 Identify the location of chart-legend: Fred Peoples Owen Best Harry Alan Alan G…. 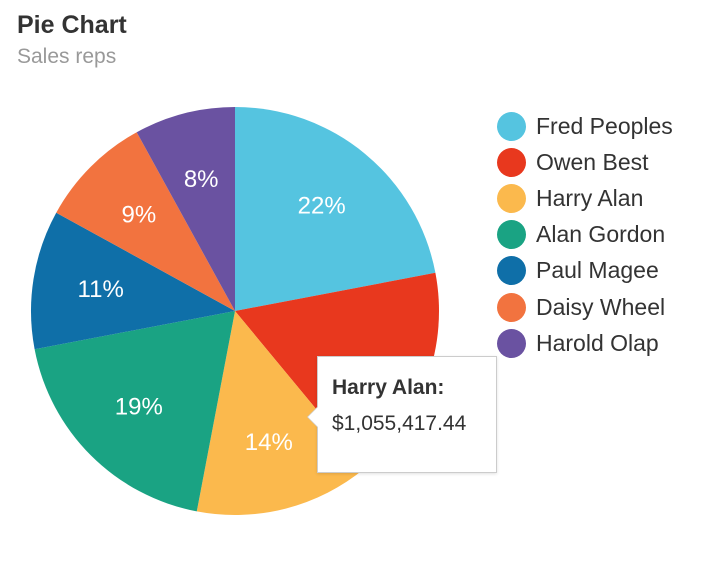
(585, 234).